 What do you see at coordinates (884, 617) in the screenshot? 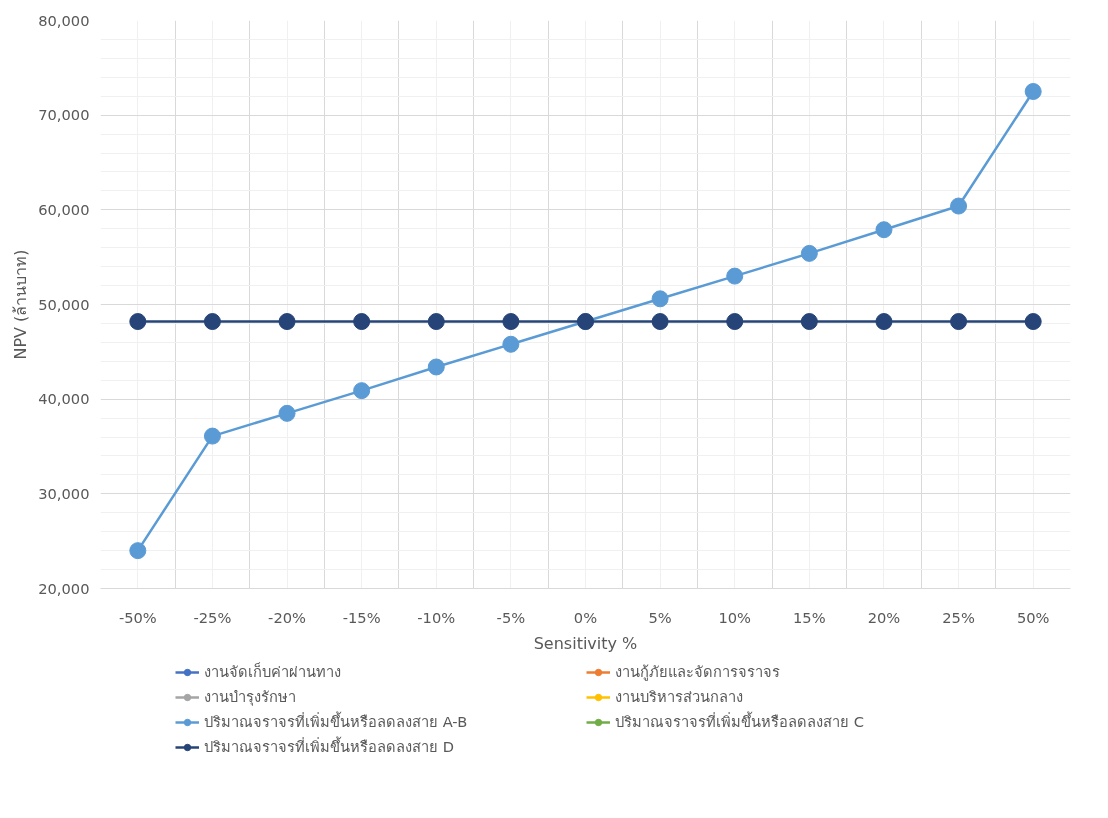
I see `x-tick-label: 20%` at bounding box center [884, 617].